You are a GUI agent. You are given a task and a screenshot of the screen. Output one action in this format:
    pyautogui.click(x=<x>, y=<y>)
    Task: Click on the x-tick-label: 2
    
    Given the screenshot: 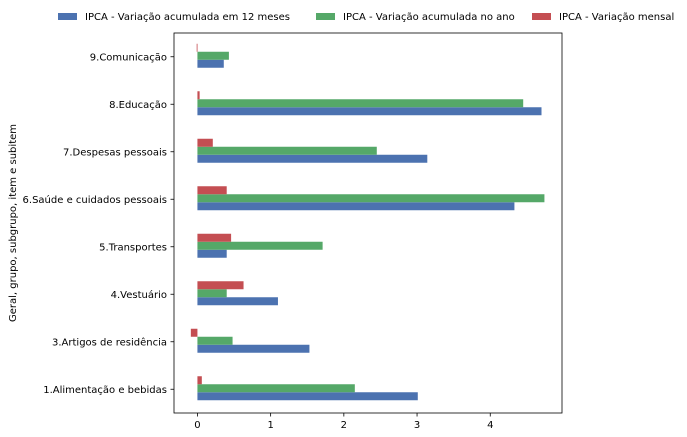 What is the action you would take?
    pyautogui.click(x=344, y=425)
    